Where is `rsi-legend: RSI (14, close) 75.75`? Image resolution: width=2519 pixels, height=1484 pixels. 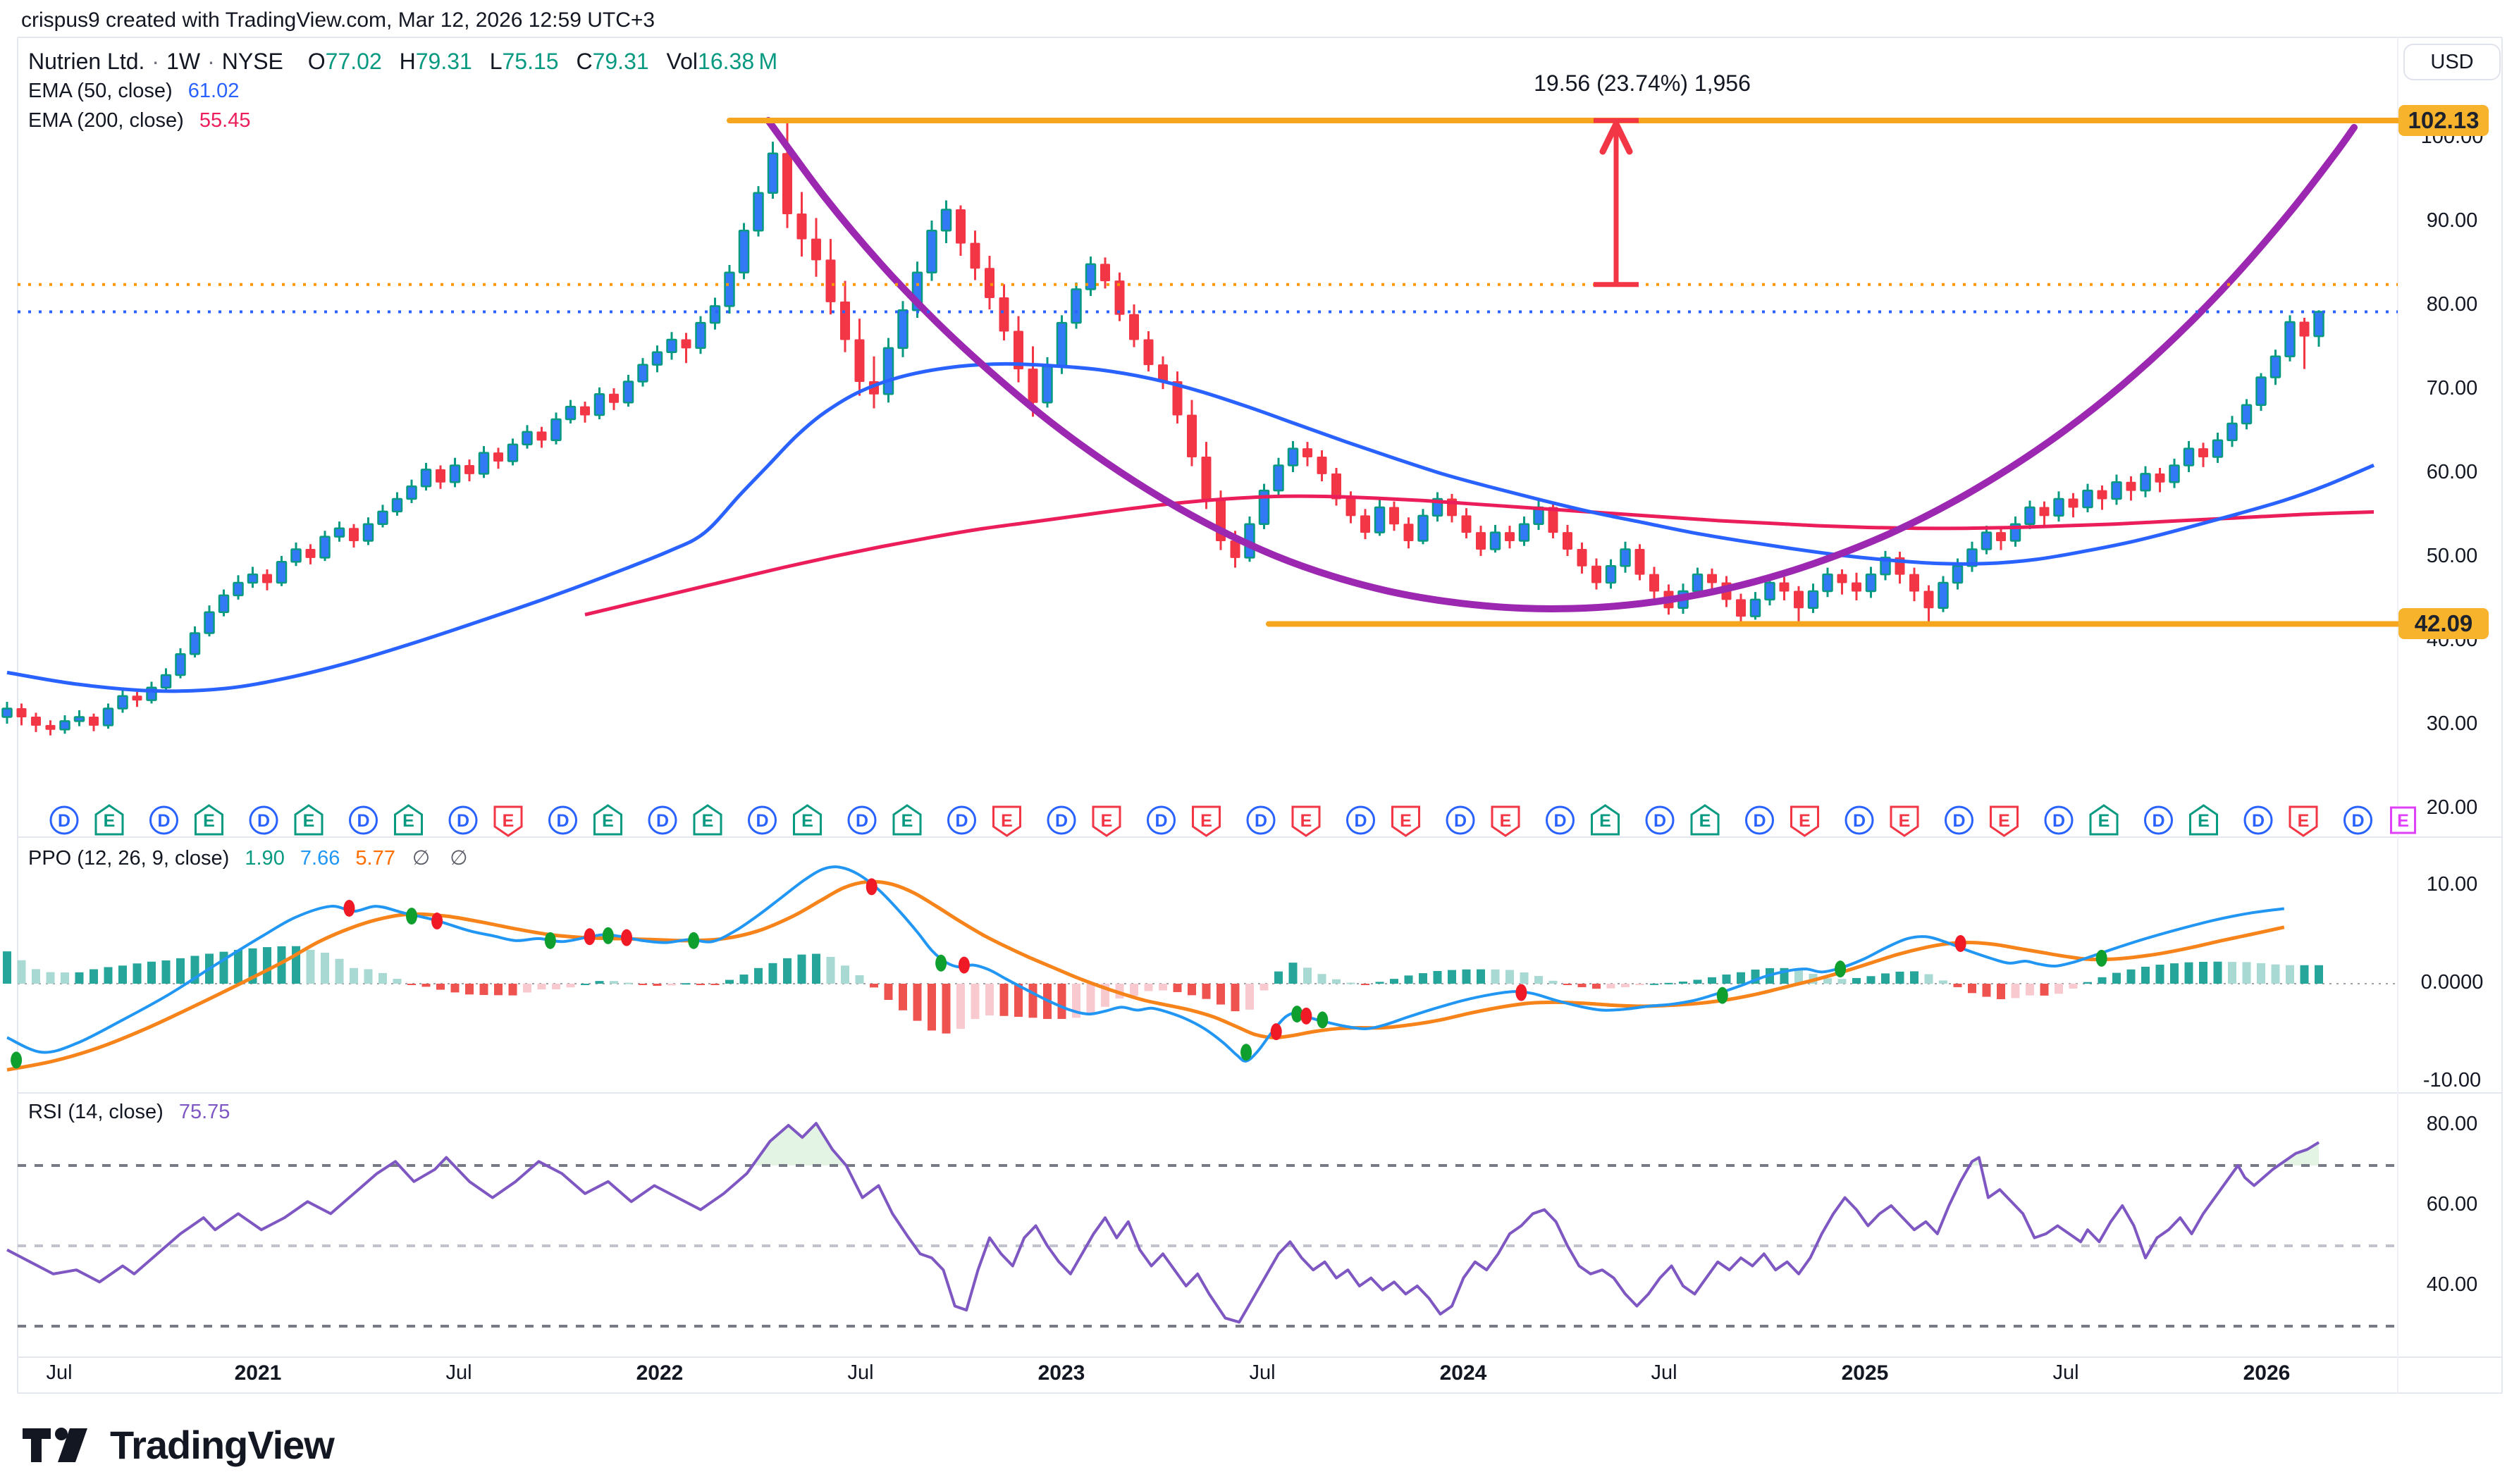 rsi-legend: RSI (14, close) 75.75 is located at coordinates (129, 1112).